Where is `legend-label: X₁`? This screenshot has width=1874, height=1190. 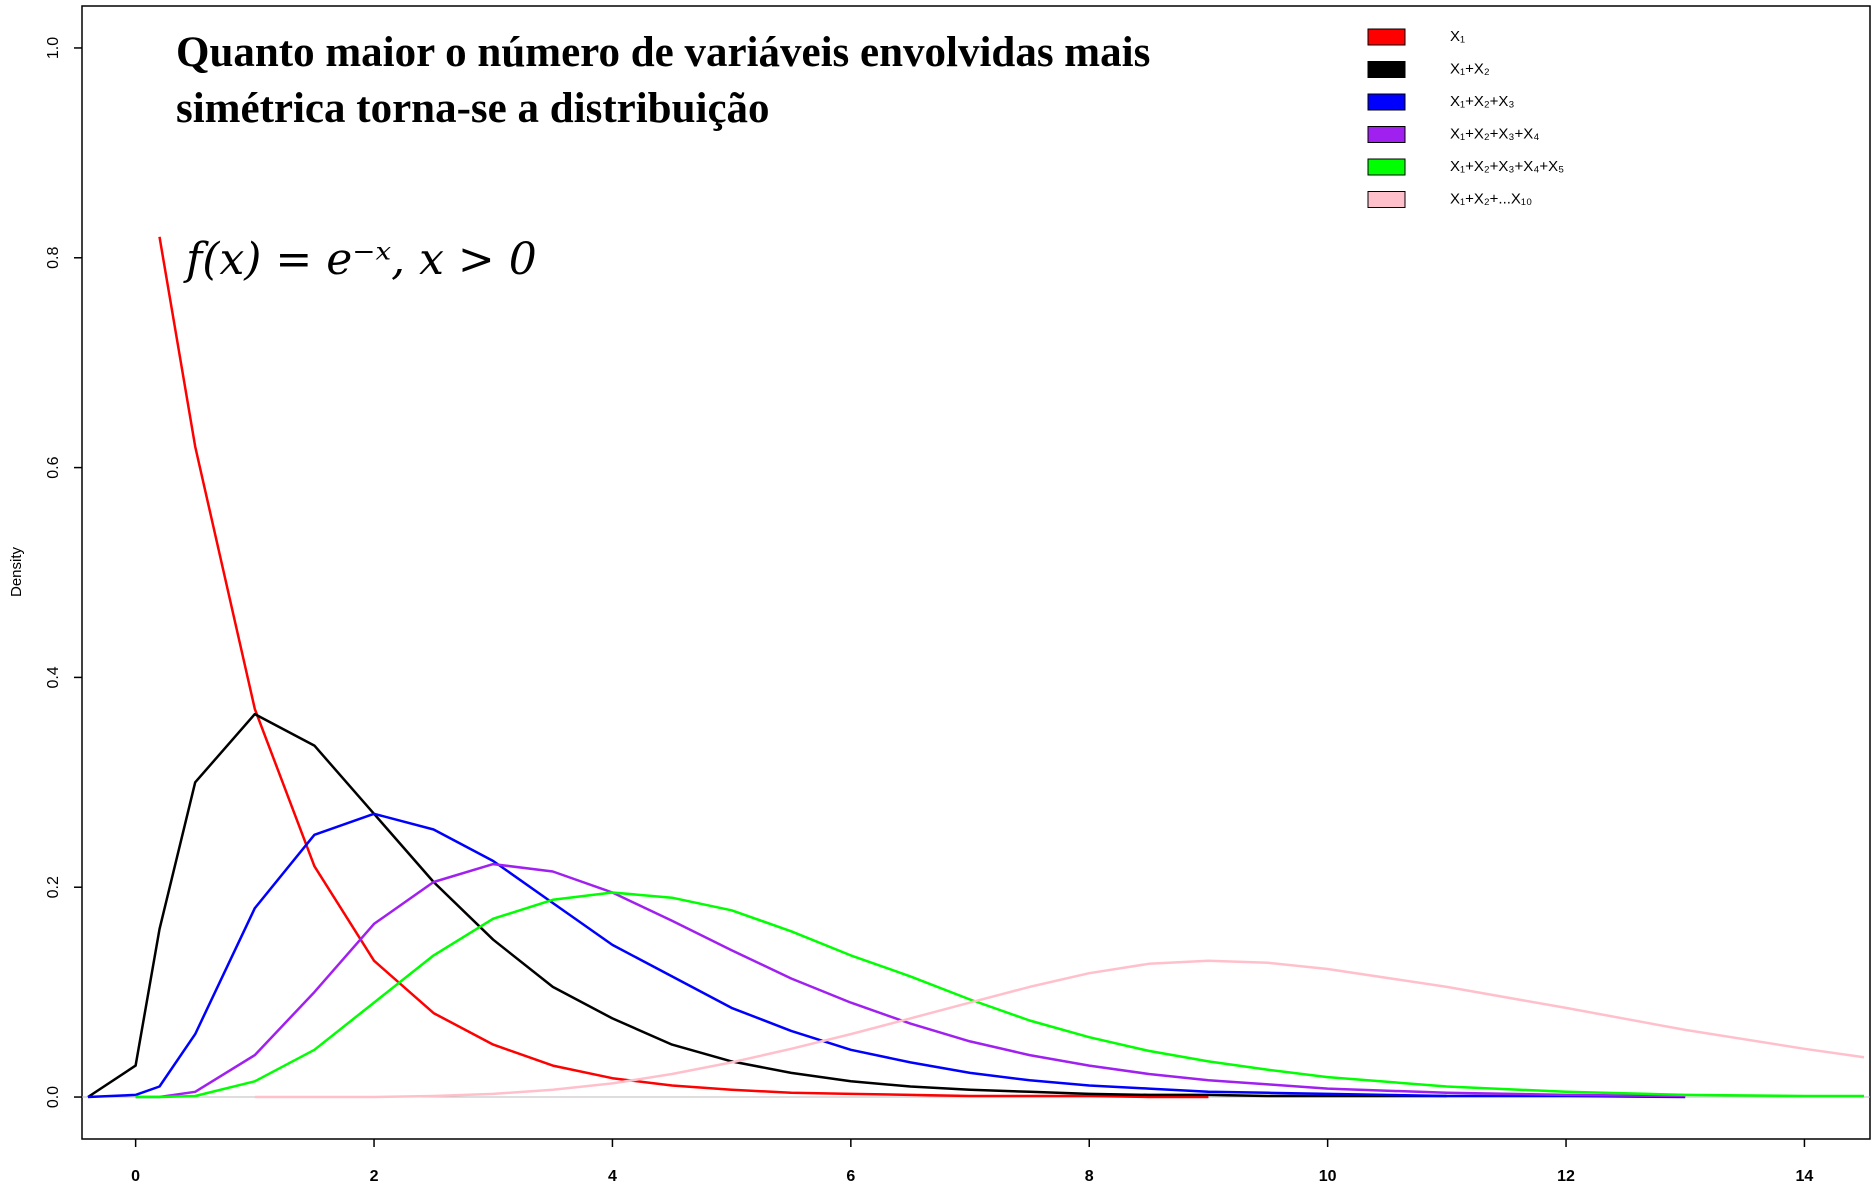
legend-label: X₁ is located at coordinates (1457, 36).